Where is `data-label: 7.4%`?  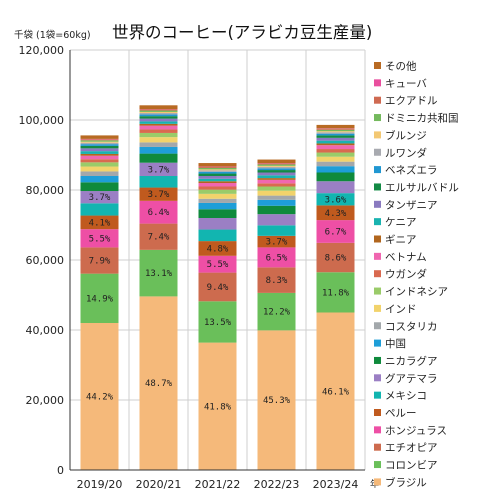 data-label: 7.4% is located at coordinates (159, 238).